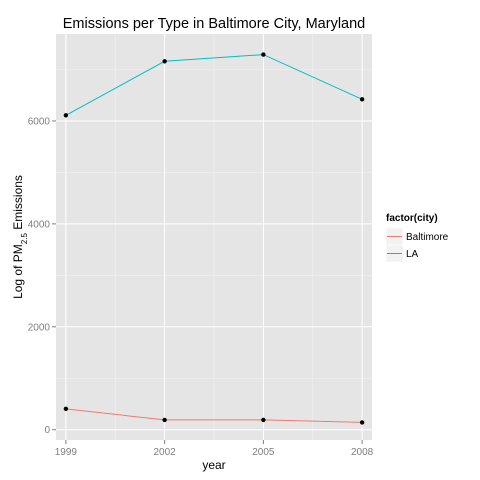  Describe the element at coordinates (66, 452) in the screenshot. I see `x-tick-label: 1999` at that location.